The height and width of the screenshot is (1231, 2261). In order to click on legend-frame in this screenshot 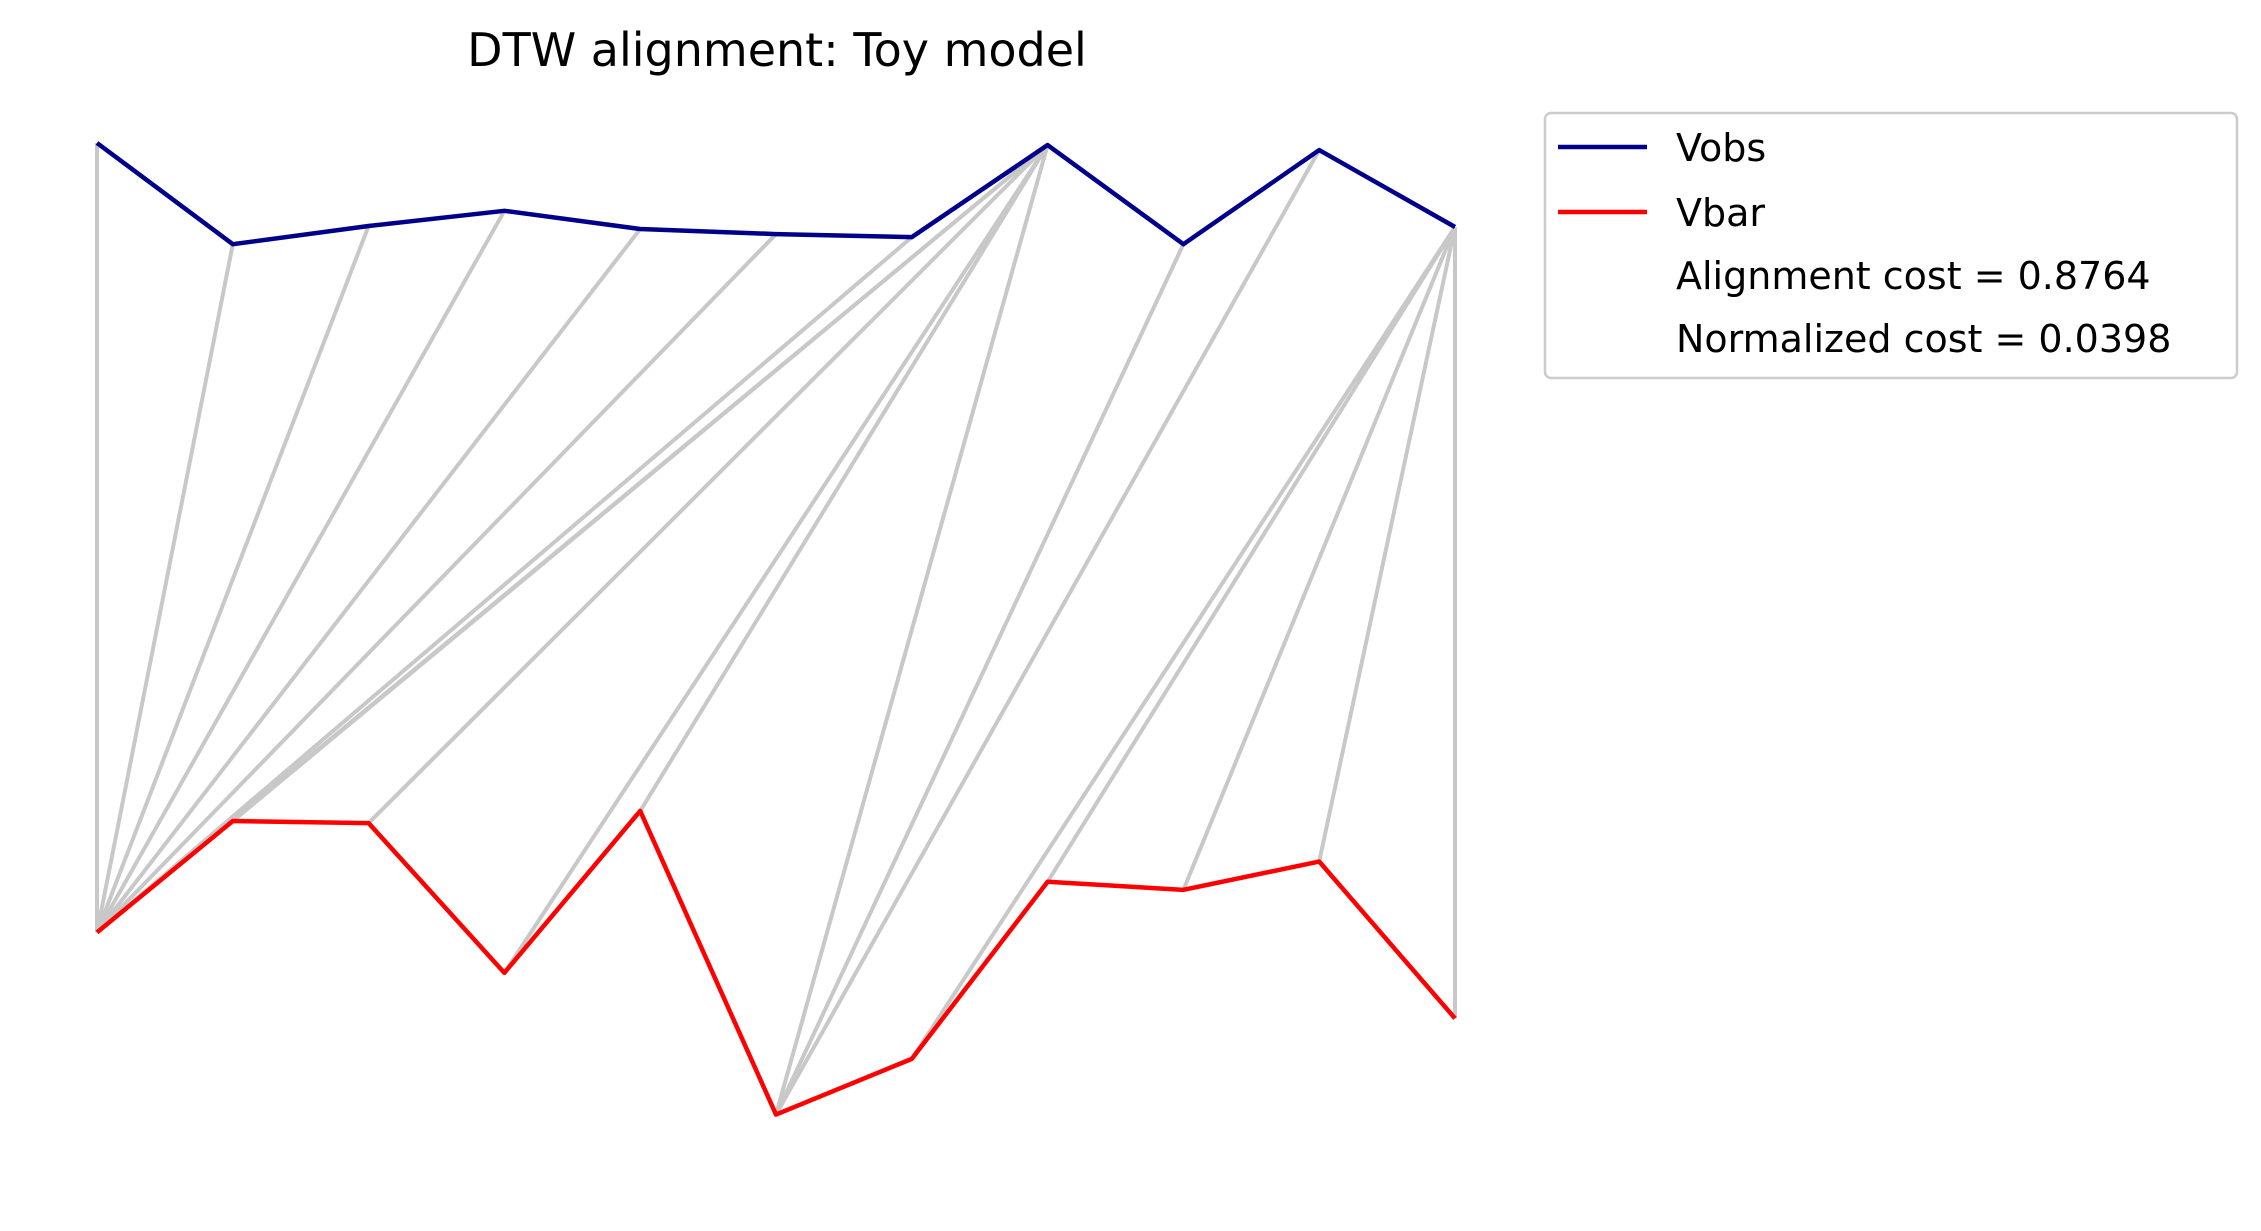, I will do `click(1891, 245)`.